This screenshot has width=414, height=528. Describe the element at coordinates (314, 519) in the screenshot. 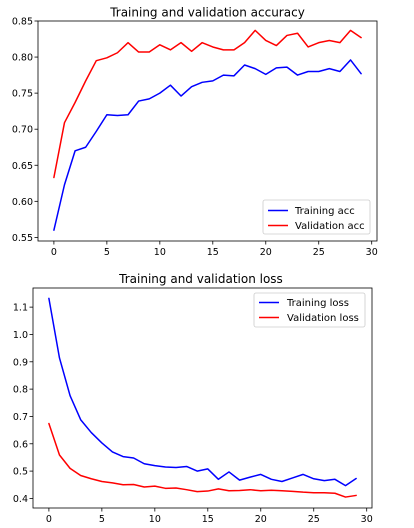

I see `loss-xtick-label: 25` at that location.